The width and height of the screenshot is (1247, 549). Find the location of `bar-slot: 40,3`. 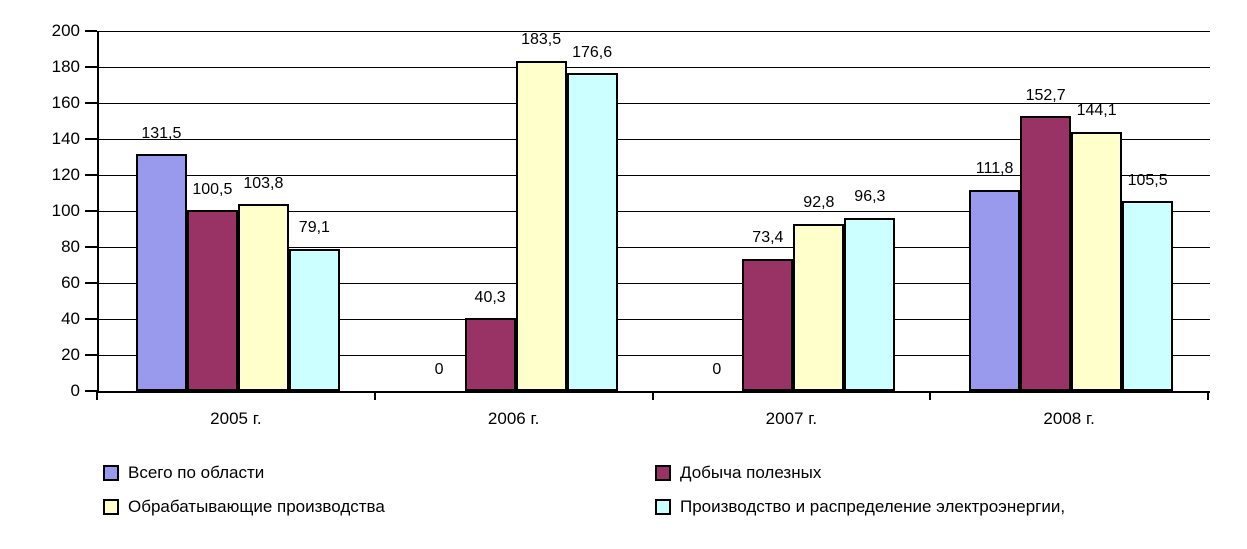

bar-slot: 40,3 is located at coordinates (490, 211).